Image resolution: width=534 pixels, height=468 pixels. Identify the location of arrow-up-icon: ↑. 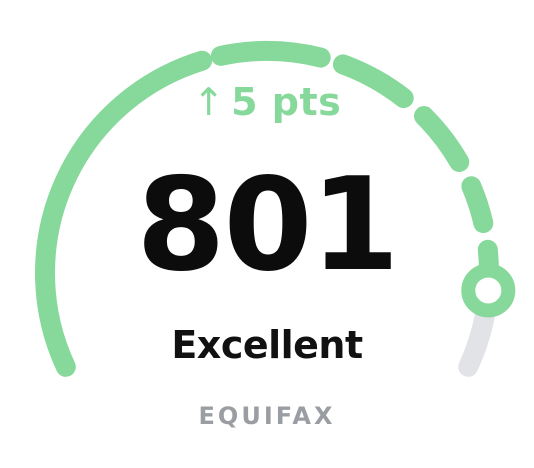
(209, 102).